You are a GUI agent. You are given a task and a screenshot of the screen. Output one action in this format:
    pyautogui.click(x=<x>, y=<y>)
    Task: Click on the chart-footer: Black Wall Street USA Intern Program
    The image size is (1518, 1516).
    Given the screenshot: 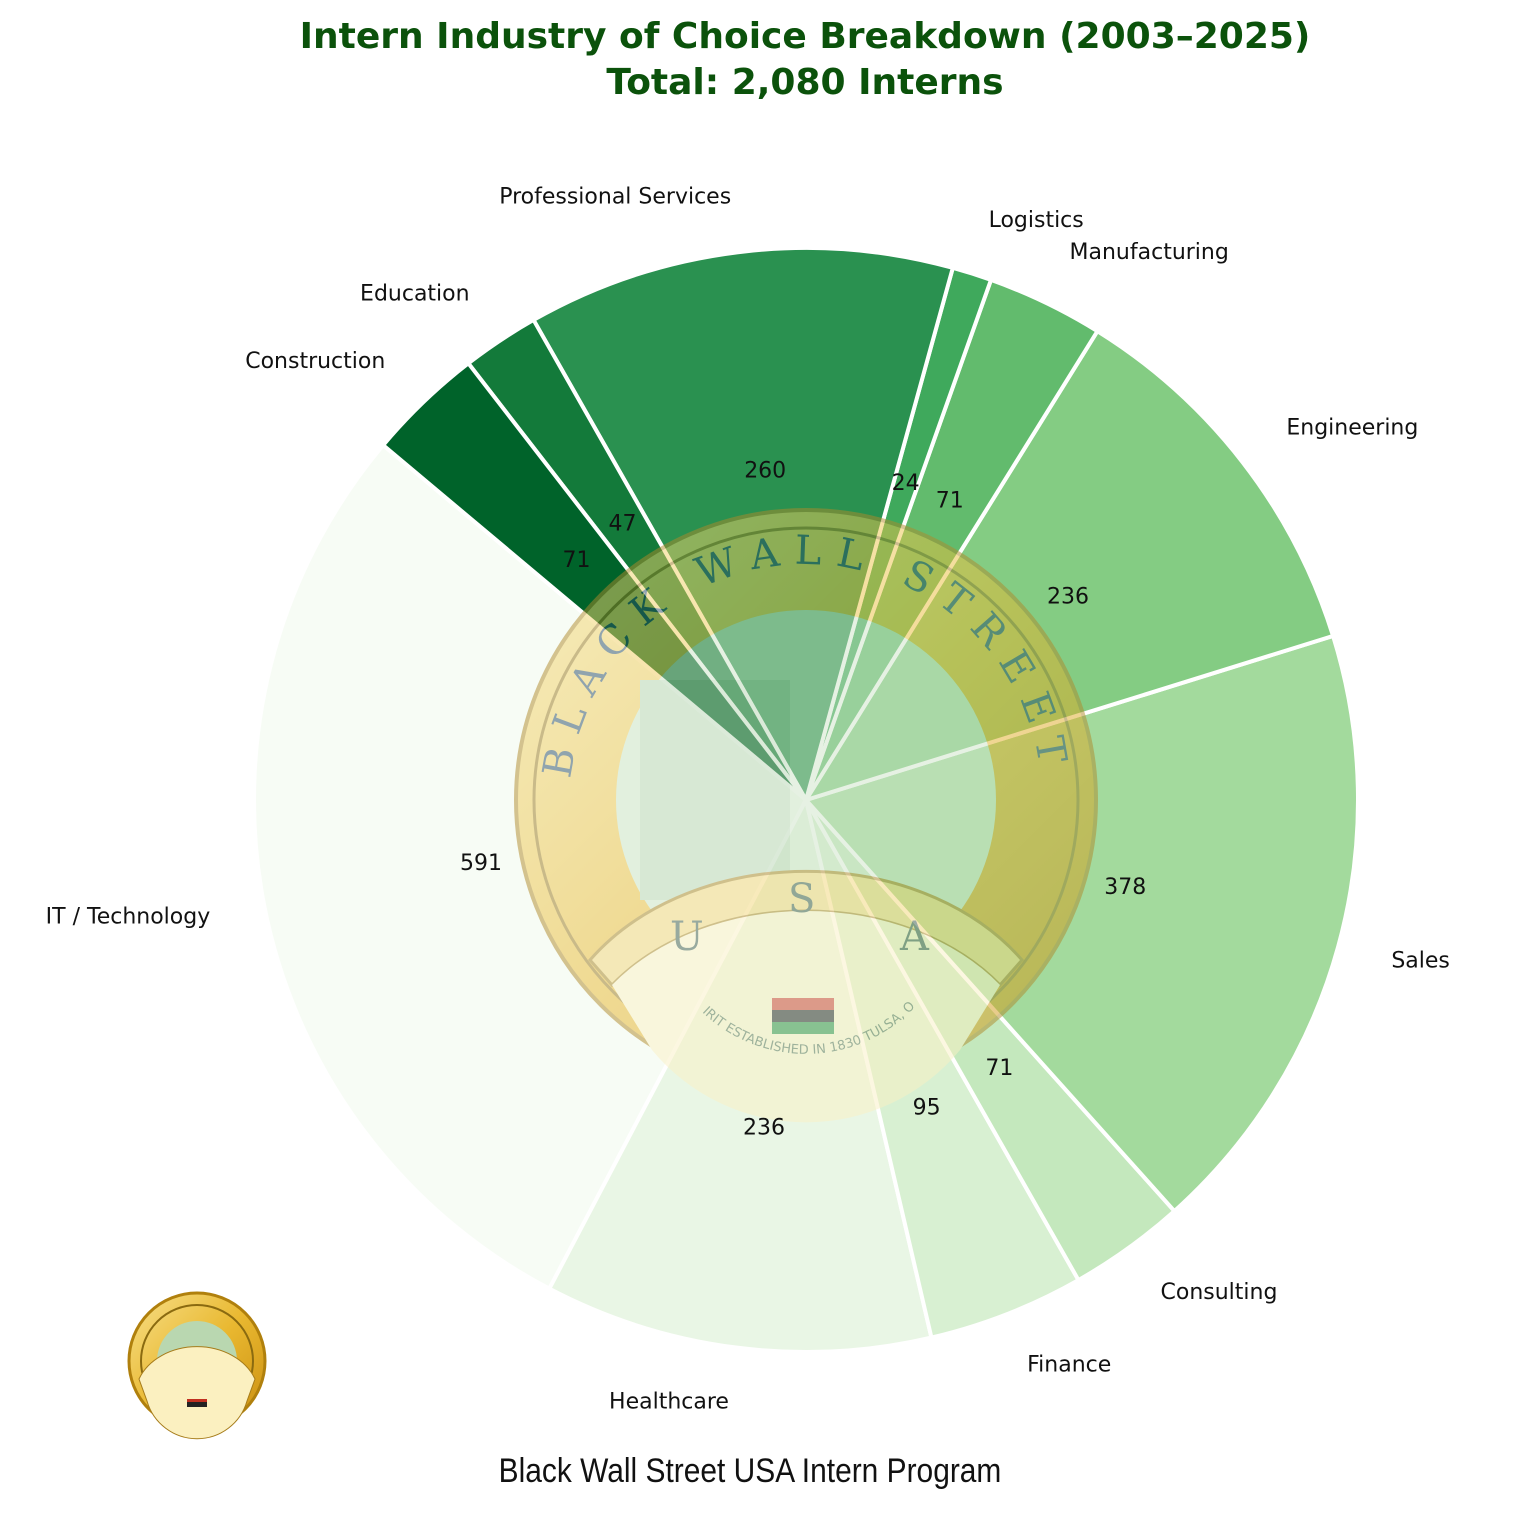 What is the action you would take?
    pyautogui.click(x=750, y=1471)
    